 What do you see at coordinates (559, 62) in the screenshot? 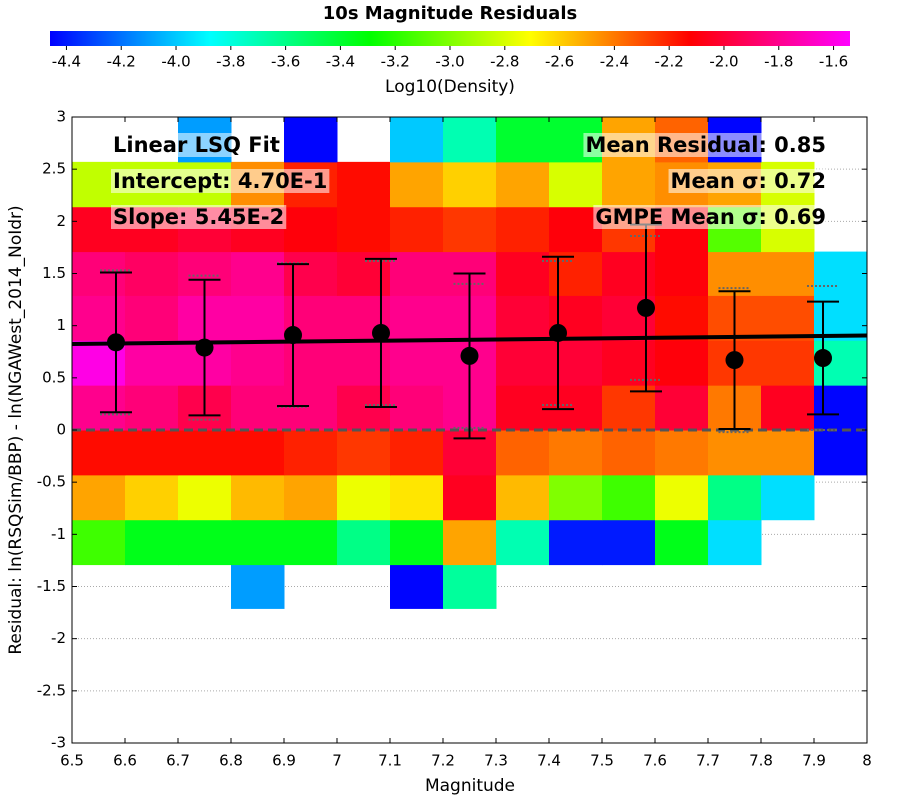
I see `colorbar-tick-label: -2.6` at bounding box center [559, 62].